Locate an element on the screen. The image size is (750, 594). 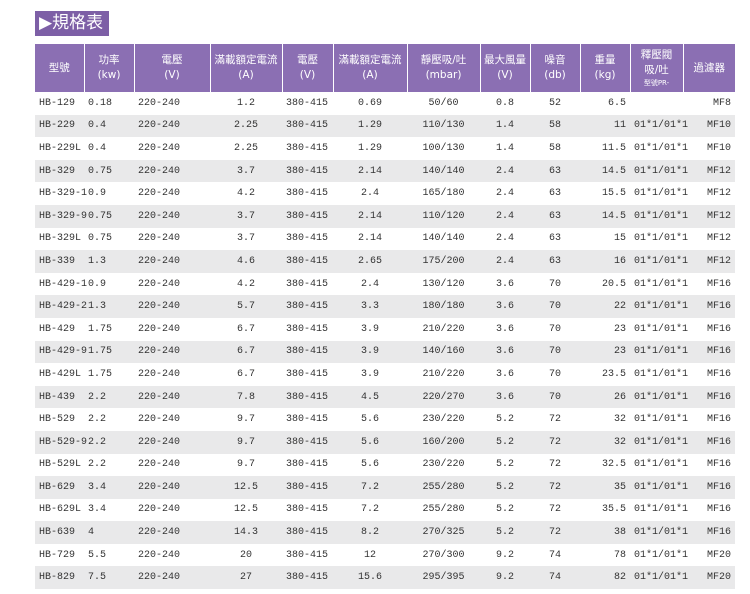
table-cell: 3.4 is located at coordinates (97, 510).